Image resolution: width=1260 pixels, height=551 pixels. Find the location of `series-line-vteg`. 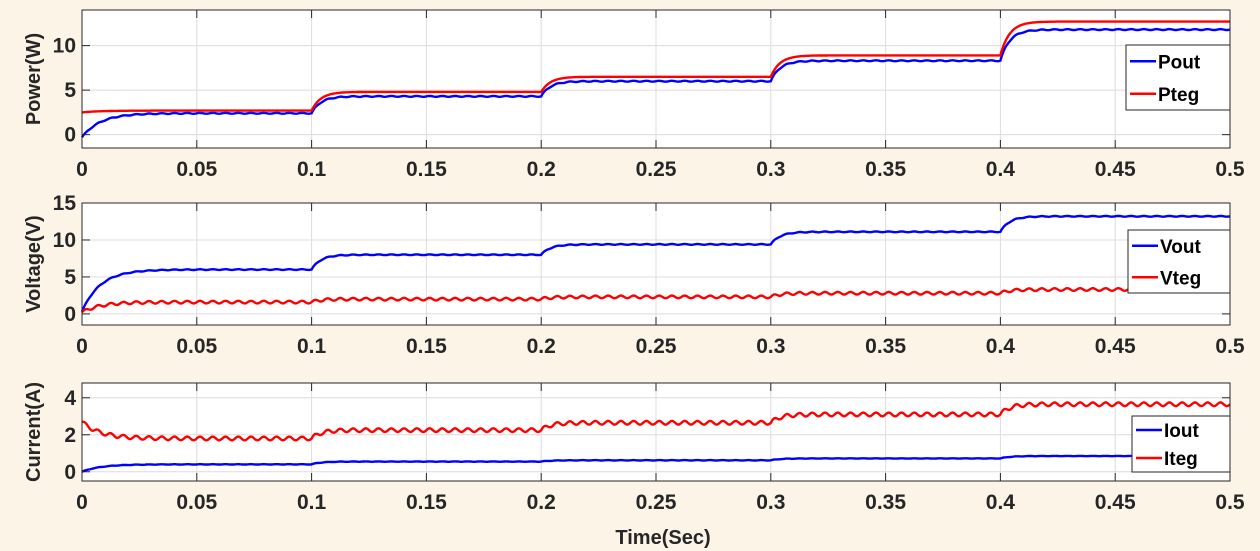

series-line-vteg is located at coordinates (656, 300).